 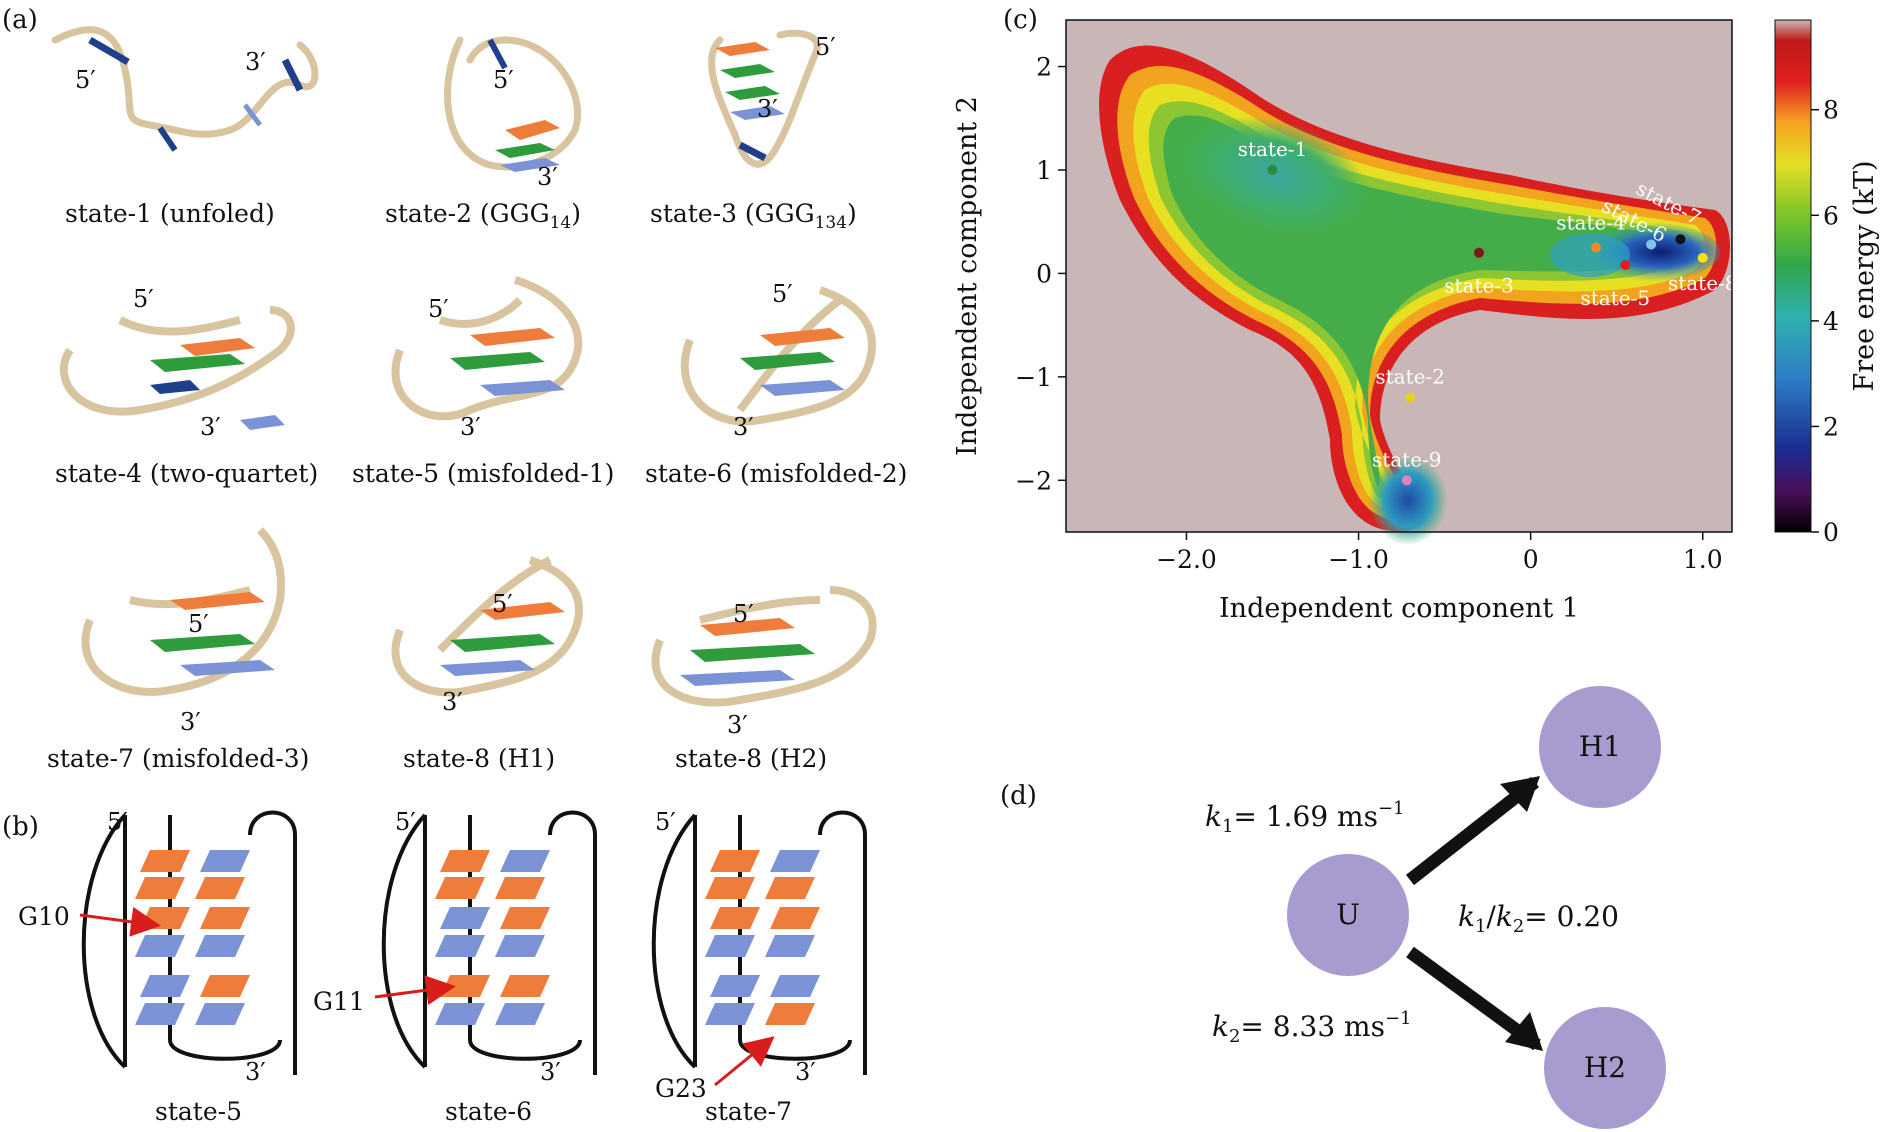 I want to click on caption-state-8-h1: state-8 (H1), so click(x=479, y=758).